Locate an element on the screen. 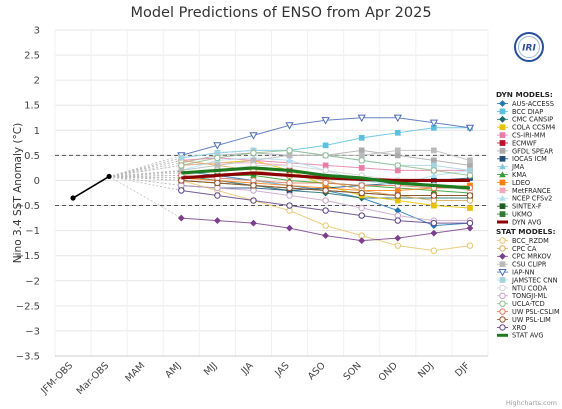 This screenshot has width=562, height=409. legend-item-cpc-mrkov: CPC MRKOV is located at coordinates (524, 257).